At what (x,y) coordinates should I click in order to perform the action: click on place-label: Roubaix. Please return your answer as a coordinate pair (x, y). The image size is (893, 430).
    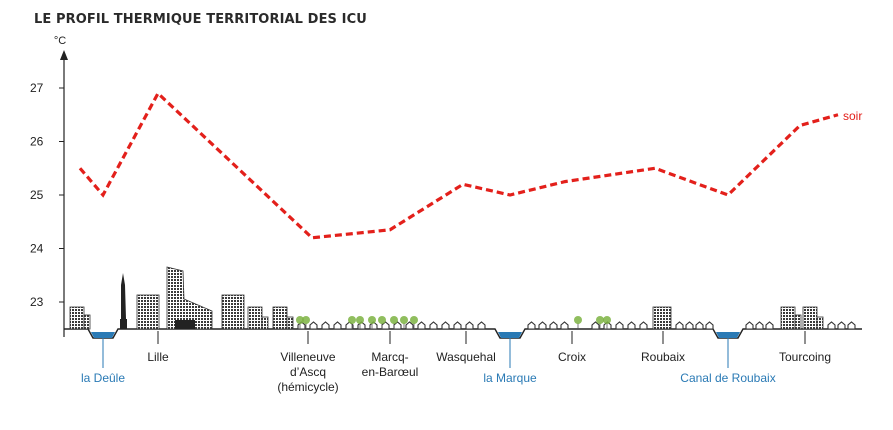
    Looking at the image, I should click on (663, 357).